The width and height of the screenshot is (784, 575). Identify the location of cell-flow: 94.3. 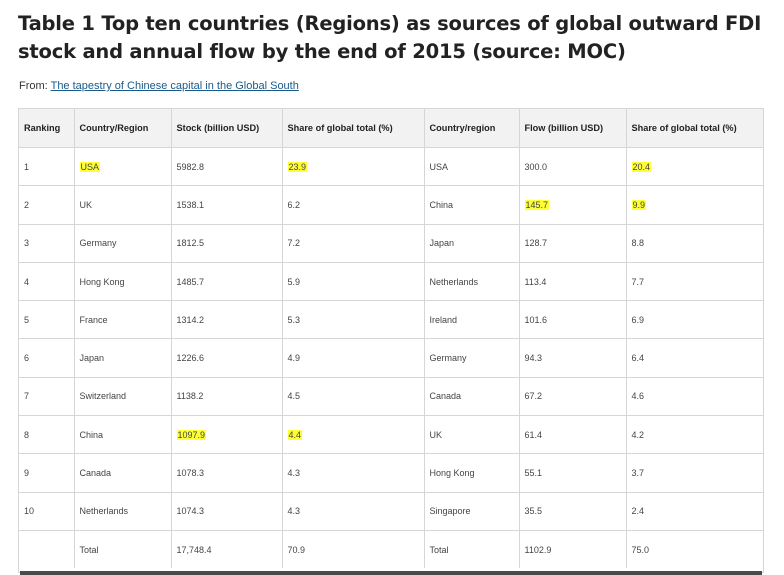
(573, 358).